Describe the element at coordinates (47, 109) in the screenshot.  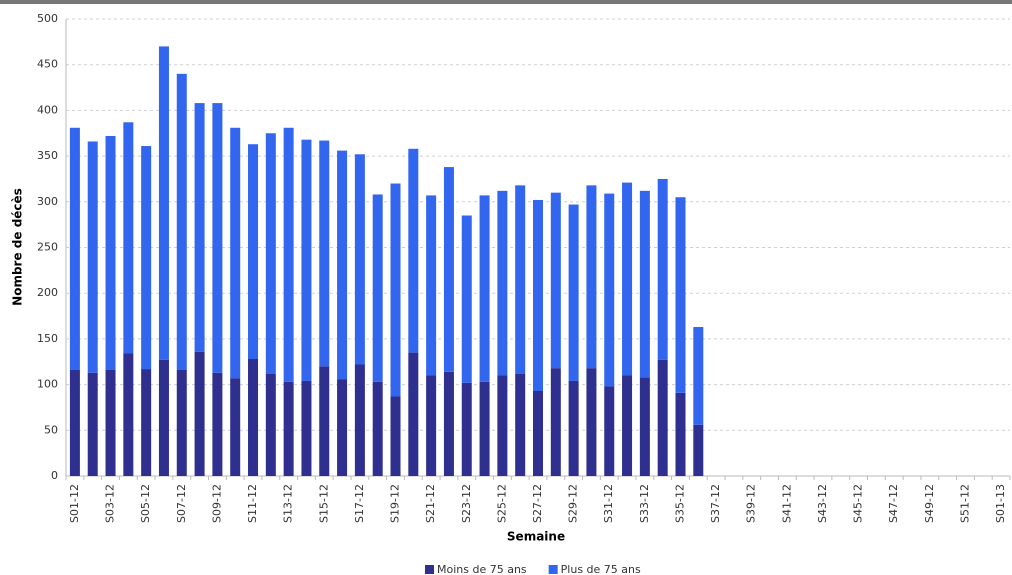
I see `y-tick-label: 400` at that location.